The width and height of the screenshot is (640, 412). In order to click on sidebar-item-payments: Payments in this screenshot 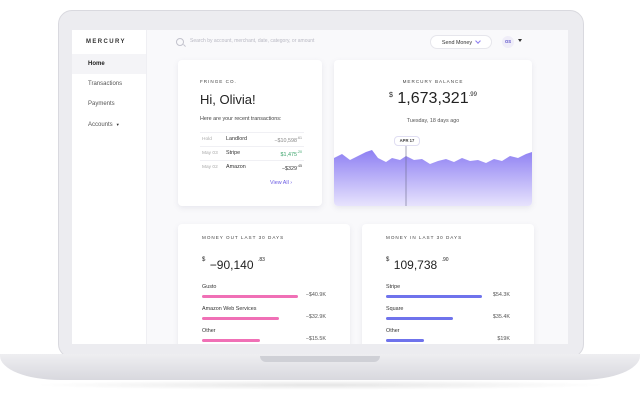, I will do `click(101, 104)`.